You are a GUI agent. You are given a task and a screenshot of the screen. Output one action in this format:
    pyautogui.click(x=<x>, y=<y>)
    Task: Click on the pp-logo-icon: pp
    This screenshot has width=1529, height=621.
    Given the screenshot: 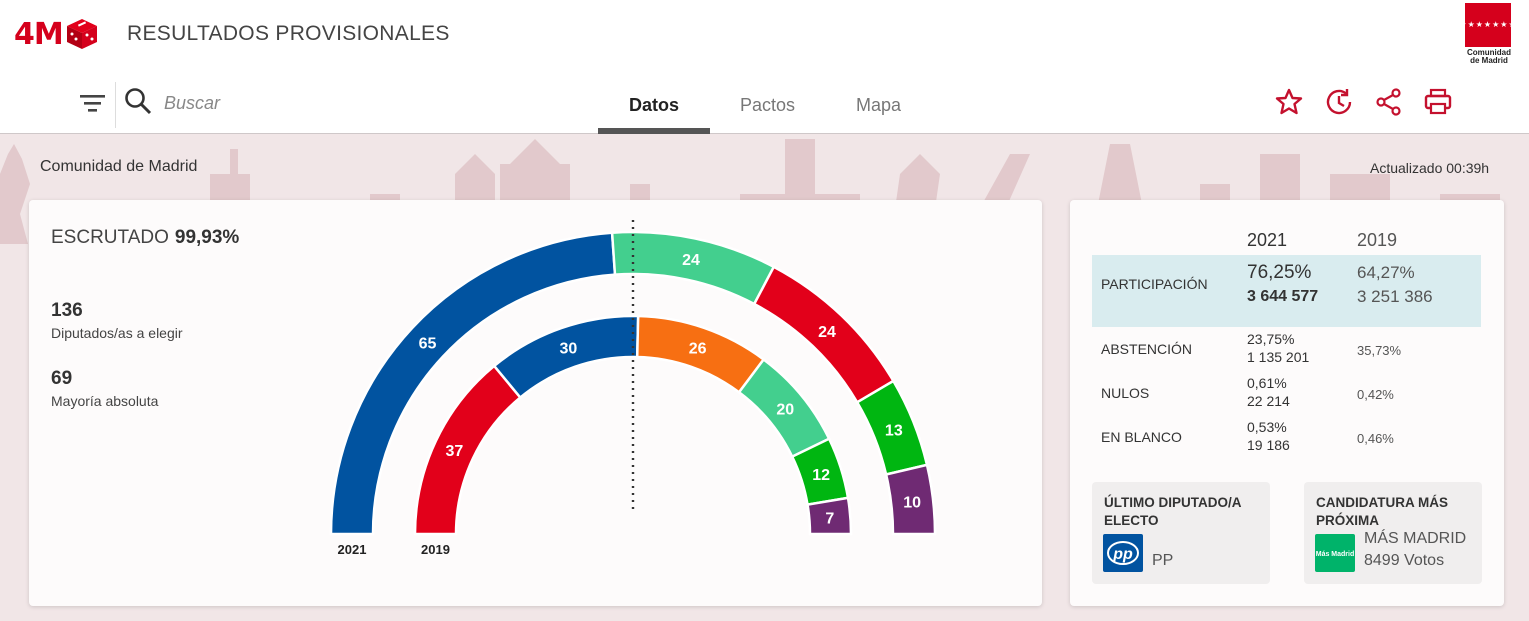 What is the action you would take?
    pyautogui.click(x=1123, y=553)
    